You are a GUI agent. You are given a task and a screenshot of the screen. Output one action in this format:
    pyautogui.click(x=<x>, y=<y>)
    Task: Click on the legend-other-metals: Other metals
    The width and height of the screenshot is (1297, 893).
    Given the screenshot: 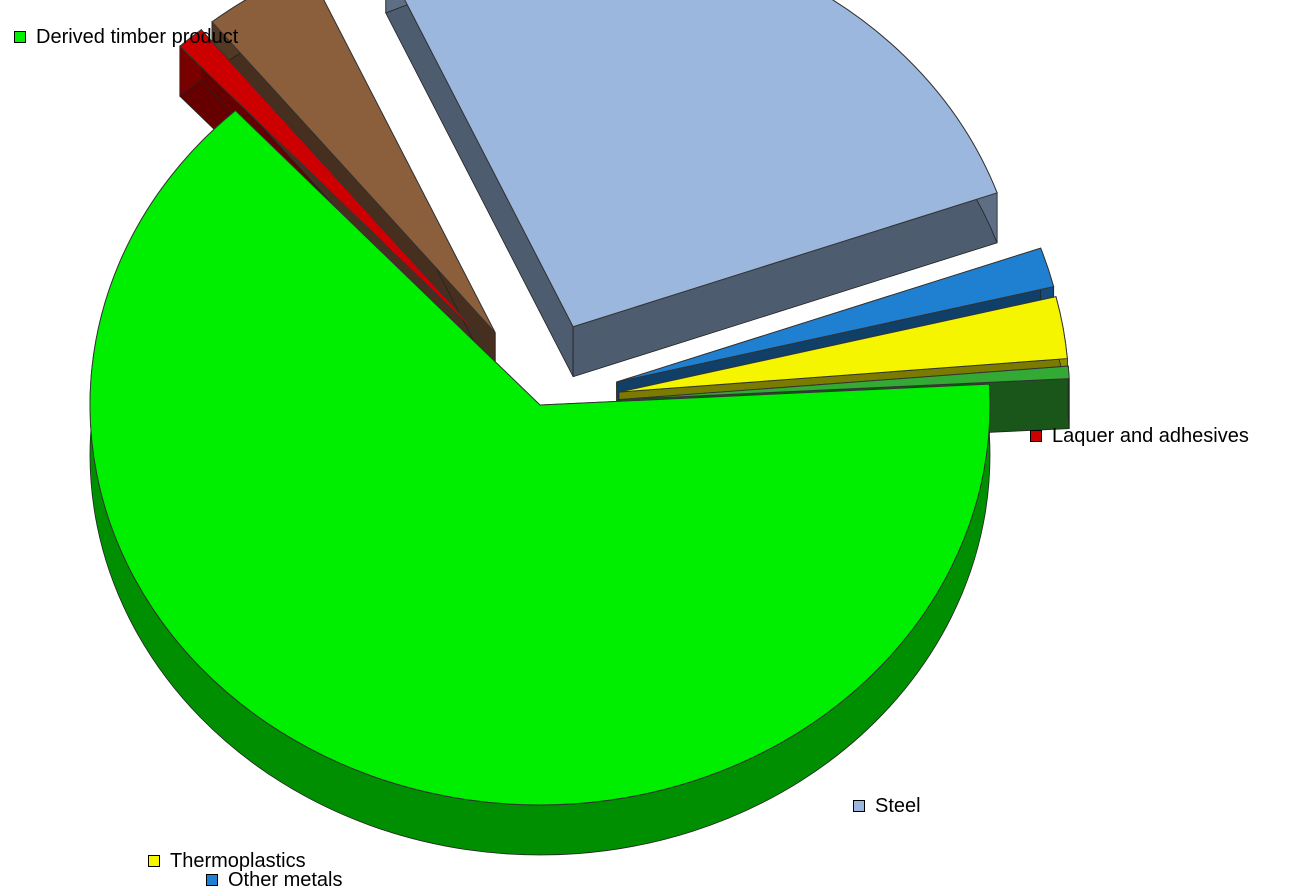 What is the action you would take?
    pyautogui.click(x=274, y=880)
    